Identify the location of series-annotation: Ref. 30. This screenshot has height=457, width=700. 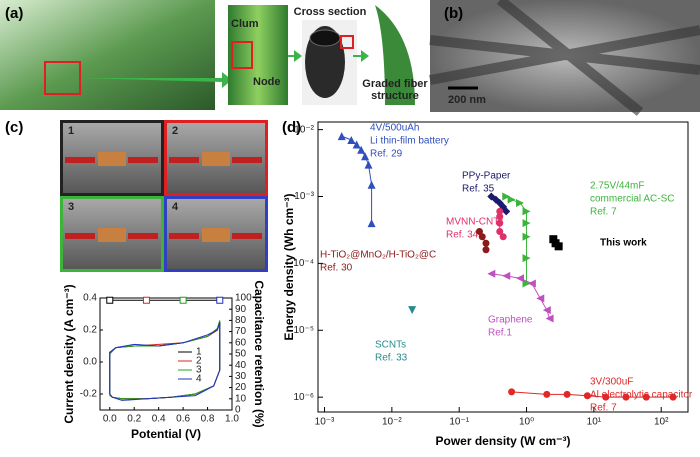
(336, 268).